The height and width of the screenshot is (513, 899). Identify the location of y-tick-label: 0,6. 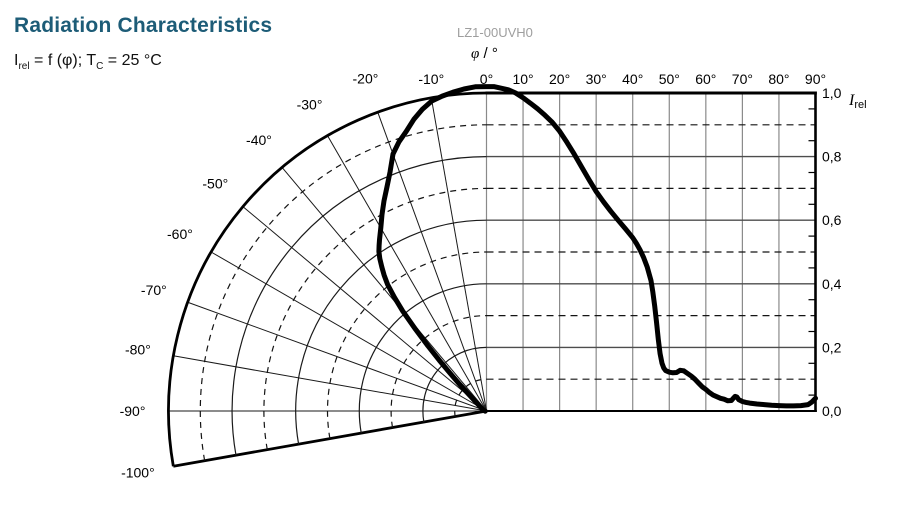
(832, 220).